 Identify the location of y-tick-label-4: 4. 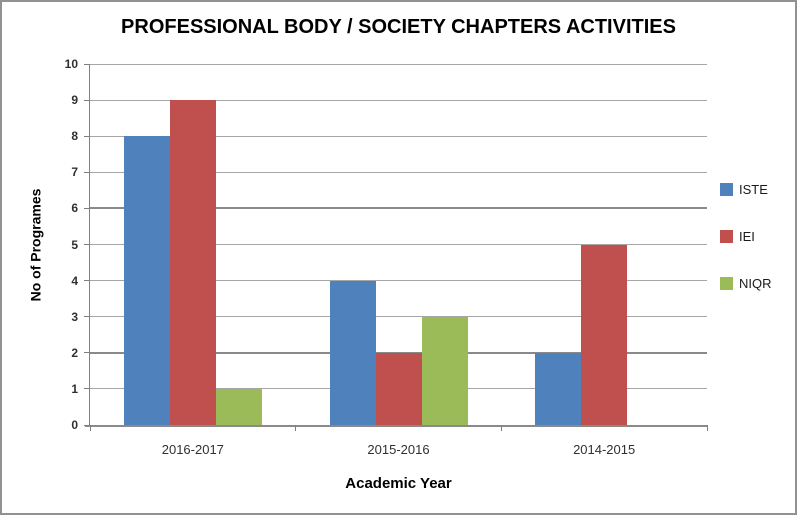
(74, 280).